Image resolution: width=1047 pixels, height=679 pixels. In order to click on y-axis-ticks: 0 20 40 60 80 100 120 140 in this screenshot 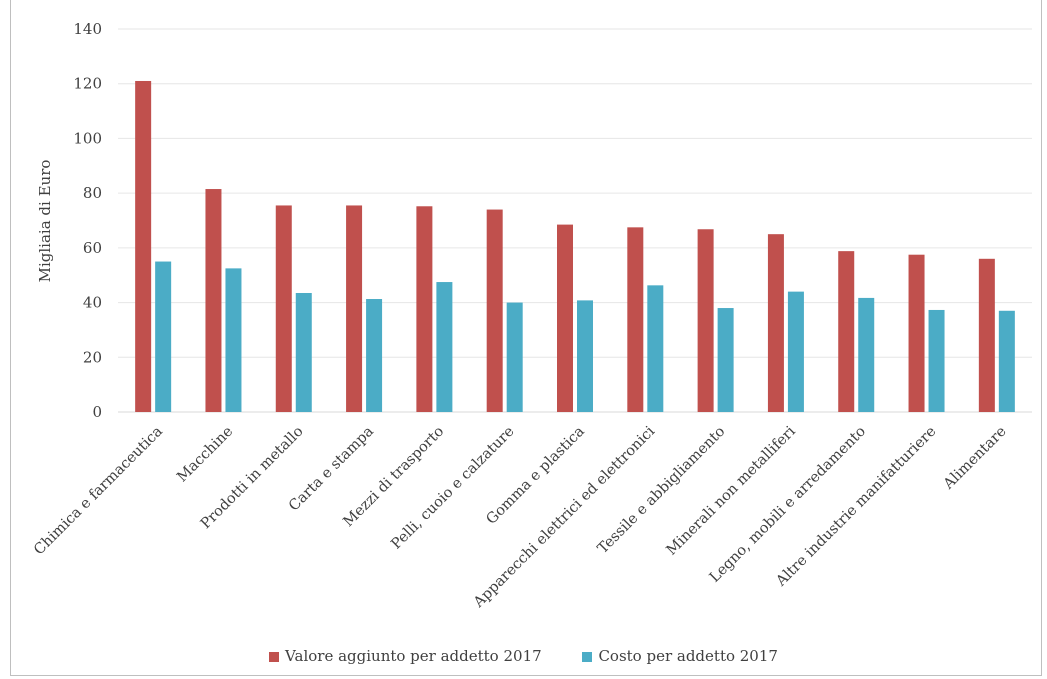, I will do `click(87, 220)`.